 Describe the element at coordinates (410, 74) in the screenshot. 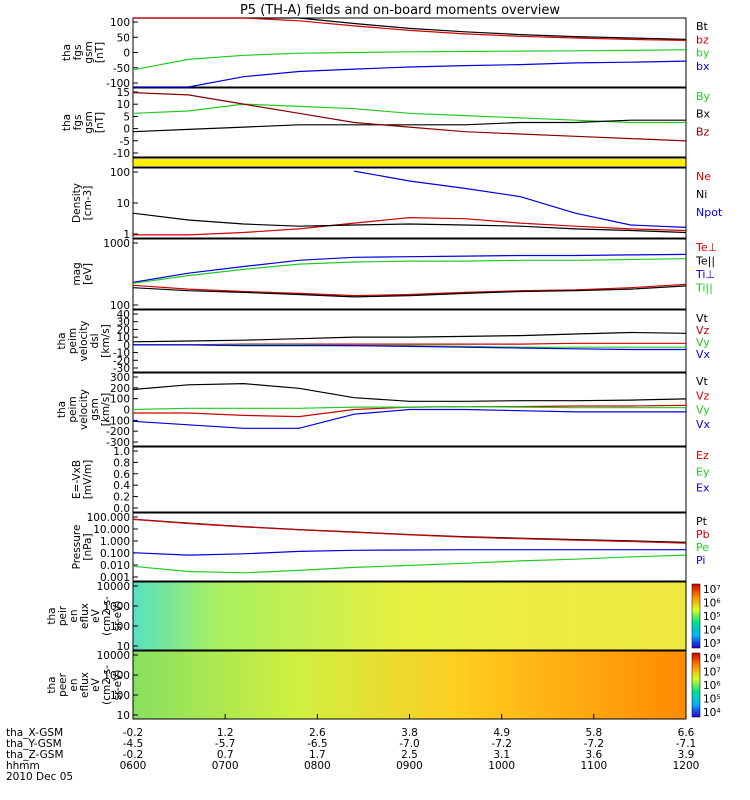

I see `series-bx` at that location.